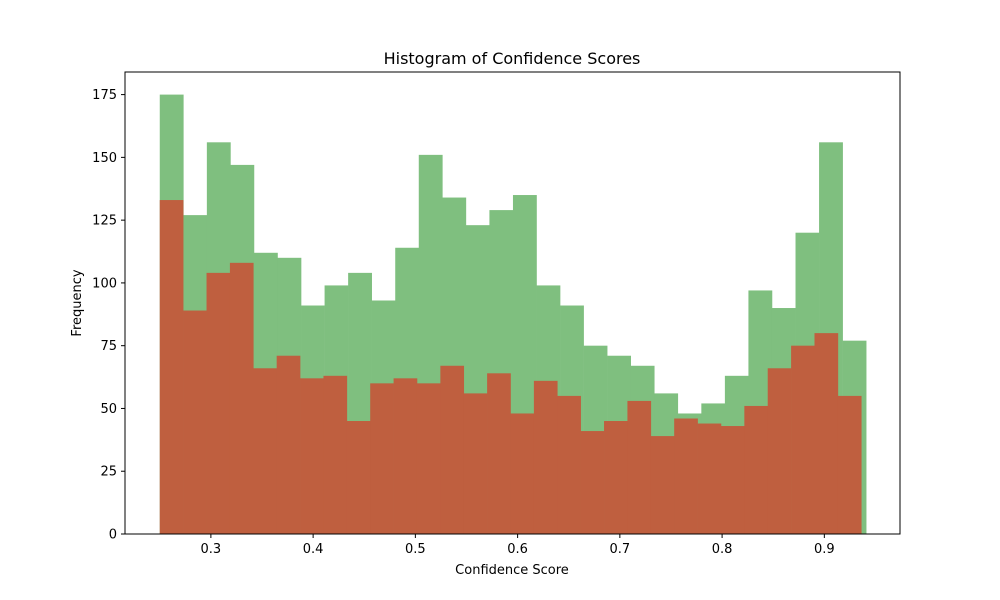 The image size is (1000, 600). Describe the element at coordinates (241, 398) in the screenshot. I see `histogram-bar-series2-bin4` at that location.